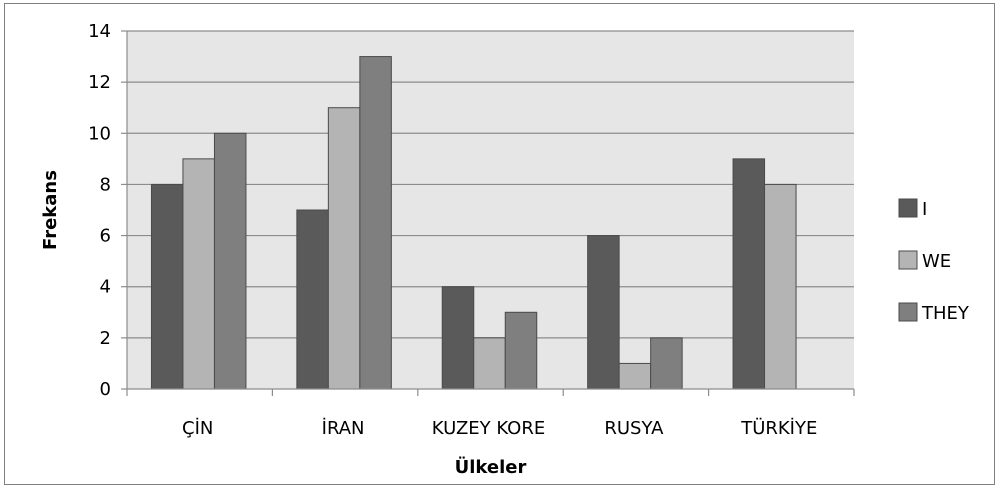 The height and width of the screenshot is (490, 1001). Describe the element at coordinates (908, 208) in the screenshot. I see `legend-swatch-i` at that location.